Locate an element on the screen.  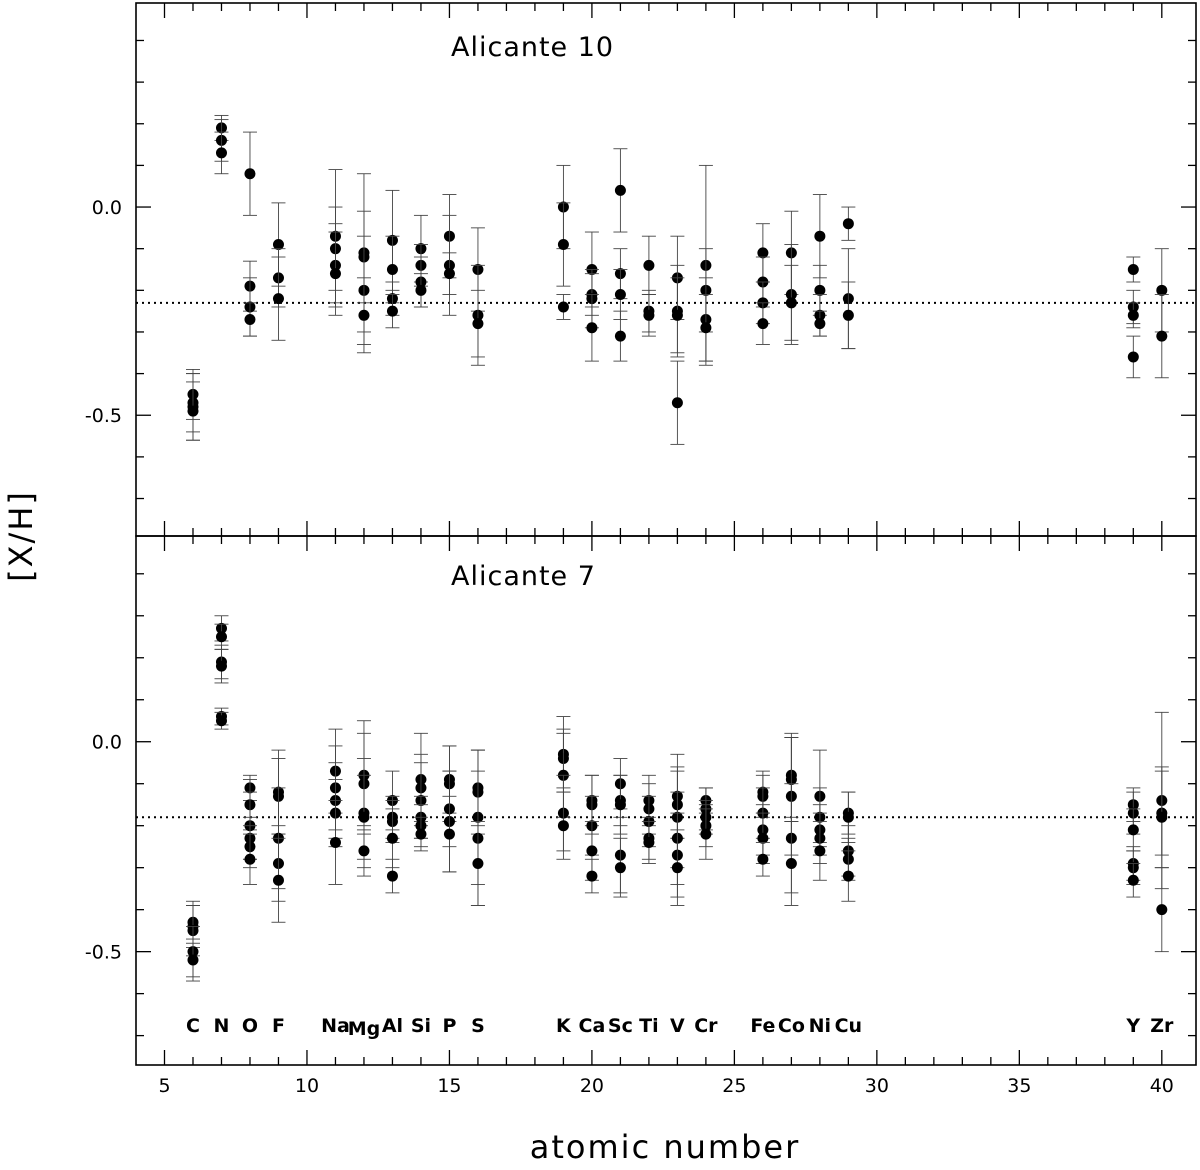
element-label: Al is located at coordinates (392, 1026).